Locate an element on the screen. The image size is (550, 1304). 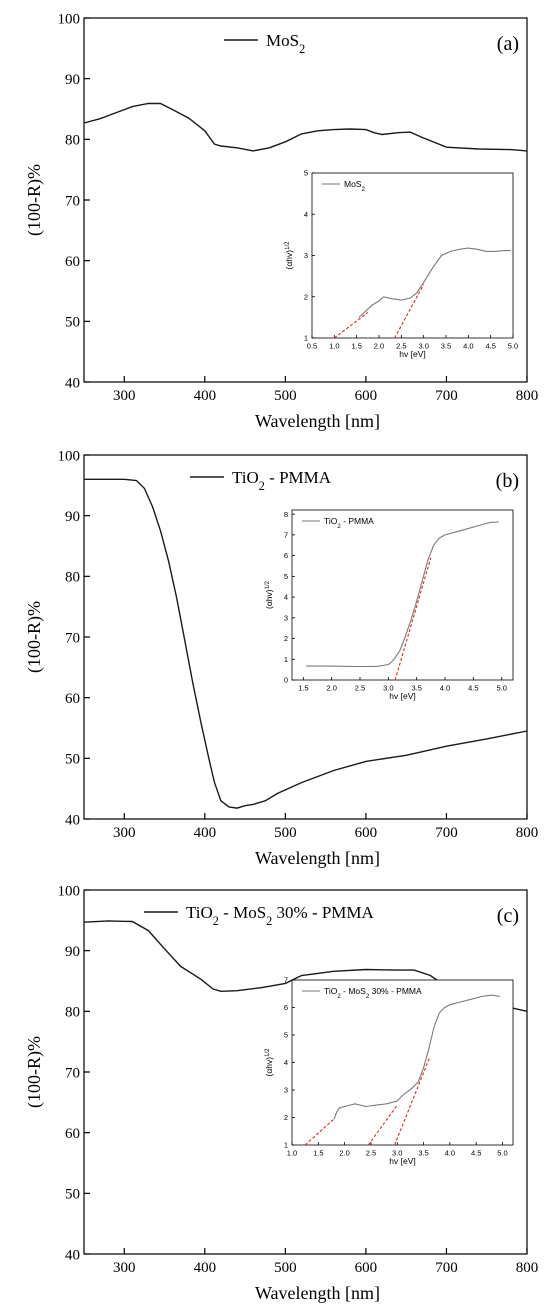
tauc-series-line is located at coordinates (416, 1057).